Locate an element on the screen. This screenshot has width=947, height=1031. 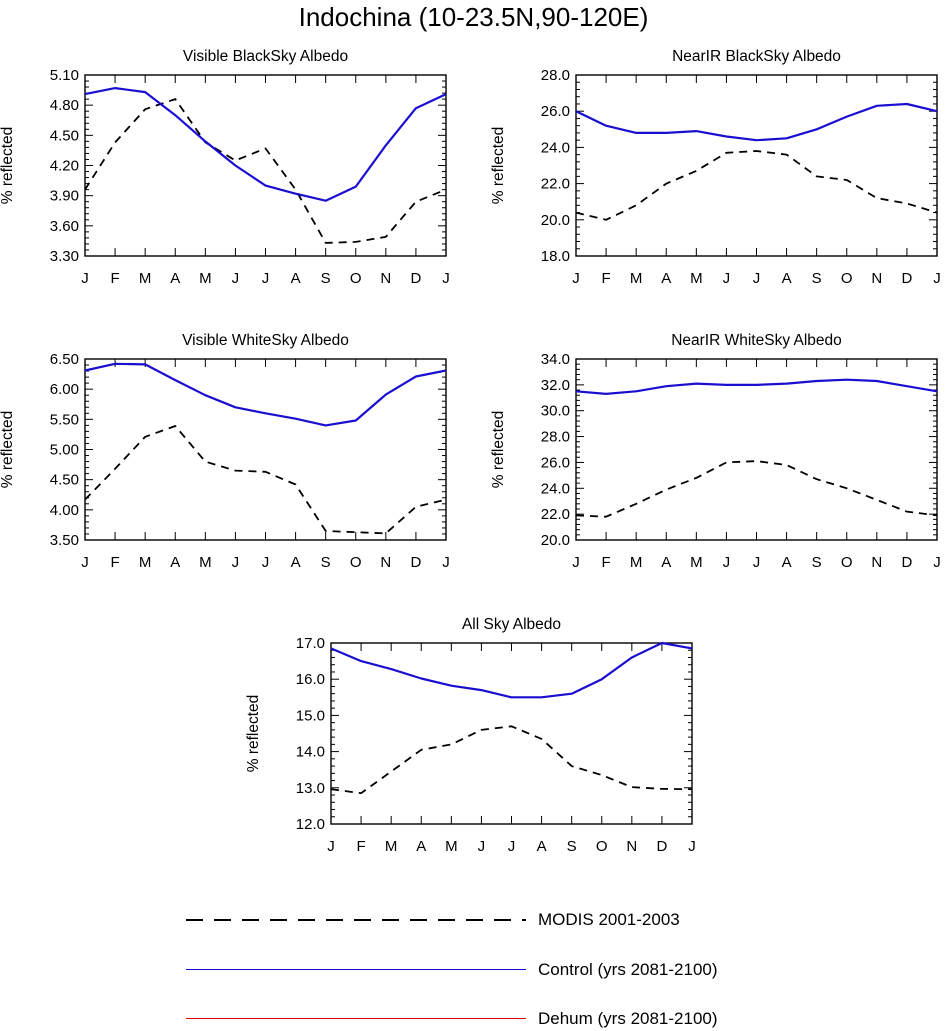
legend-label-control: Control (yrs 2081-2100) is located at coordinates (628, 969).